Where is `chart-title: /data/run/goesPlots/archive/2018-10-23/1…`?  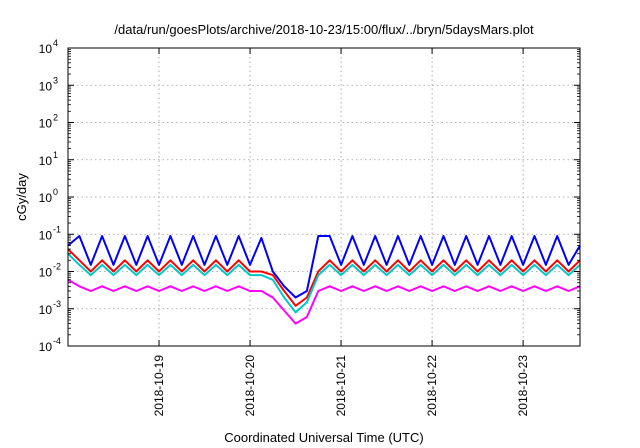
chart-title: /data/run/goesPlots/archive/2018-10-23/1… is located at coordinates (324, 29).